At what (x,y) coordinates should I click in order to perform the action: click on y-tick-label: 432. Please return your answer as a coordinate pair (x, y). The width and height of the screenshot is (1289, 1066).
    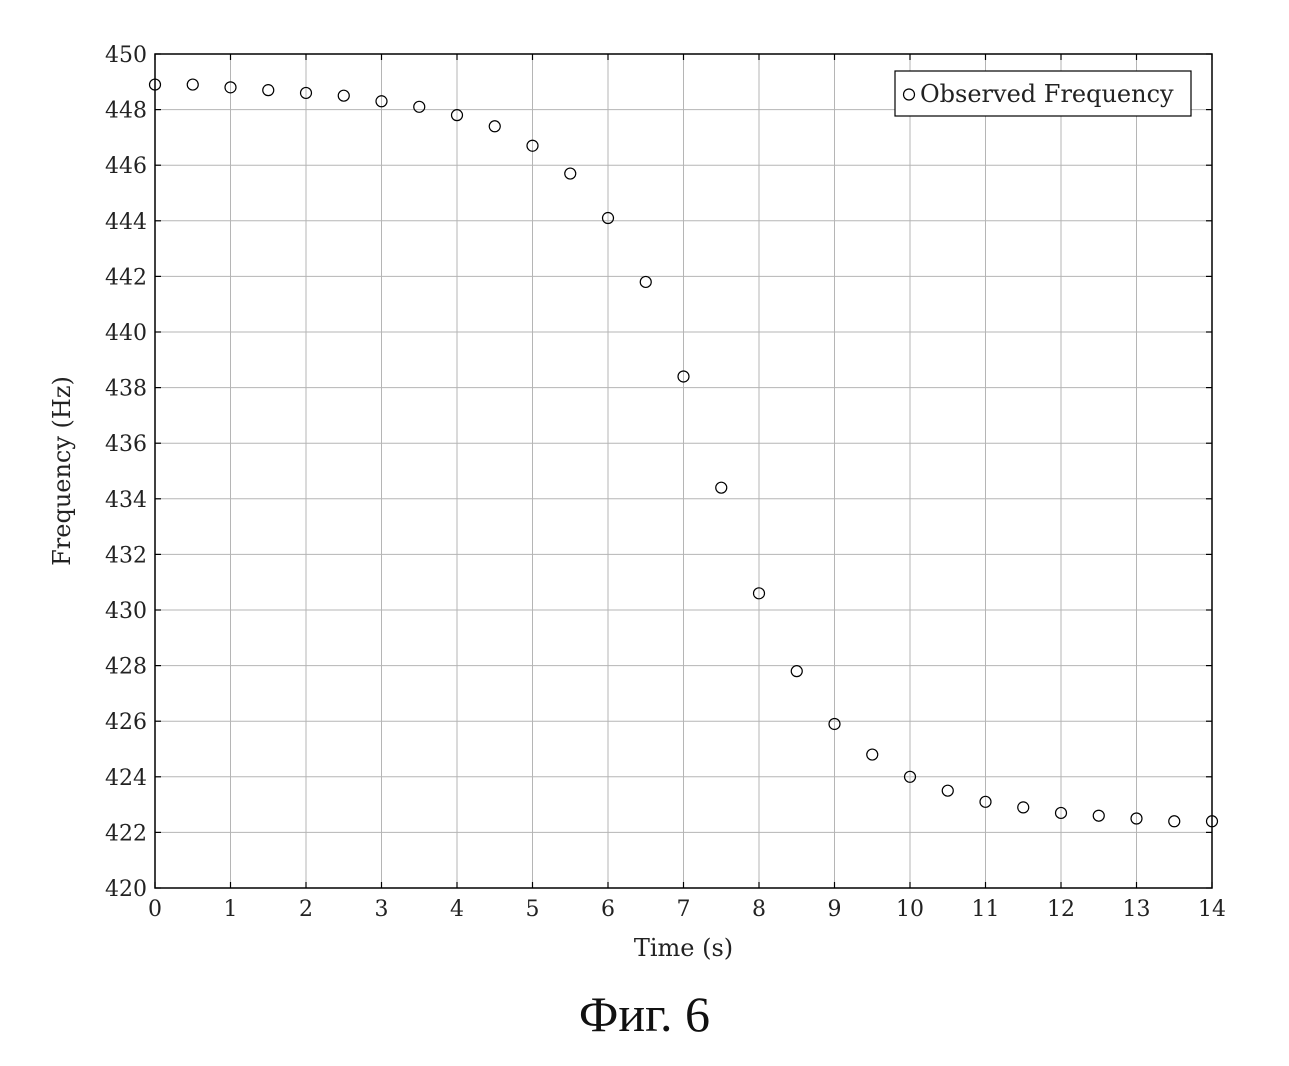
    Looking at the image, I should click on (126, 555).